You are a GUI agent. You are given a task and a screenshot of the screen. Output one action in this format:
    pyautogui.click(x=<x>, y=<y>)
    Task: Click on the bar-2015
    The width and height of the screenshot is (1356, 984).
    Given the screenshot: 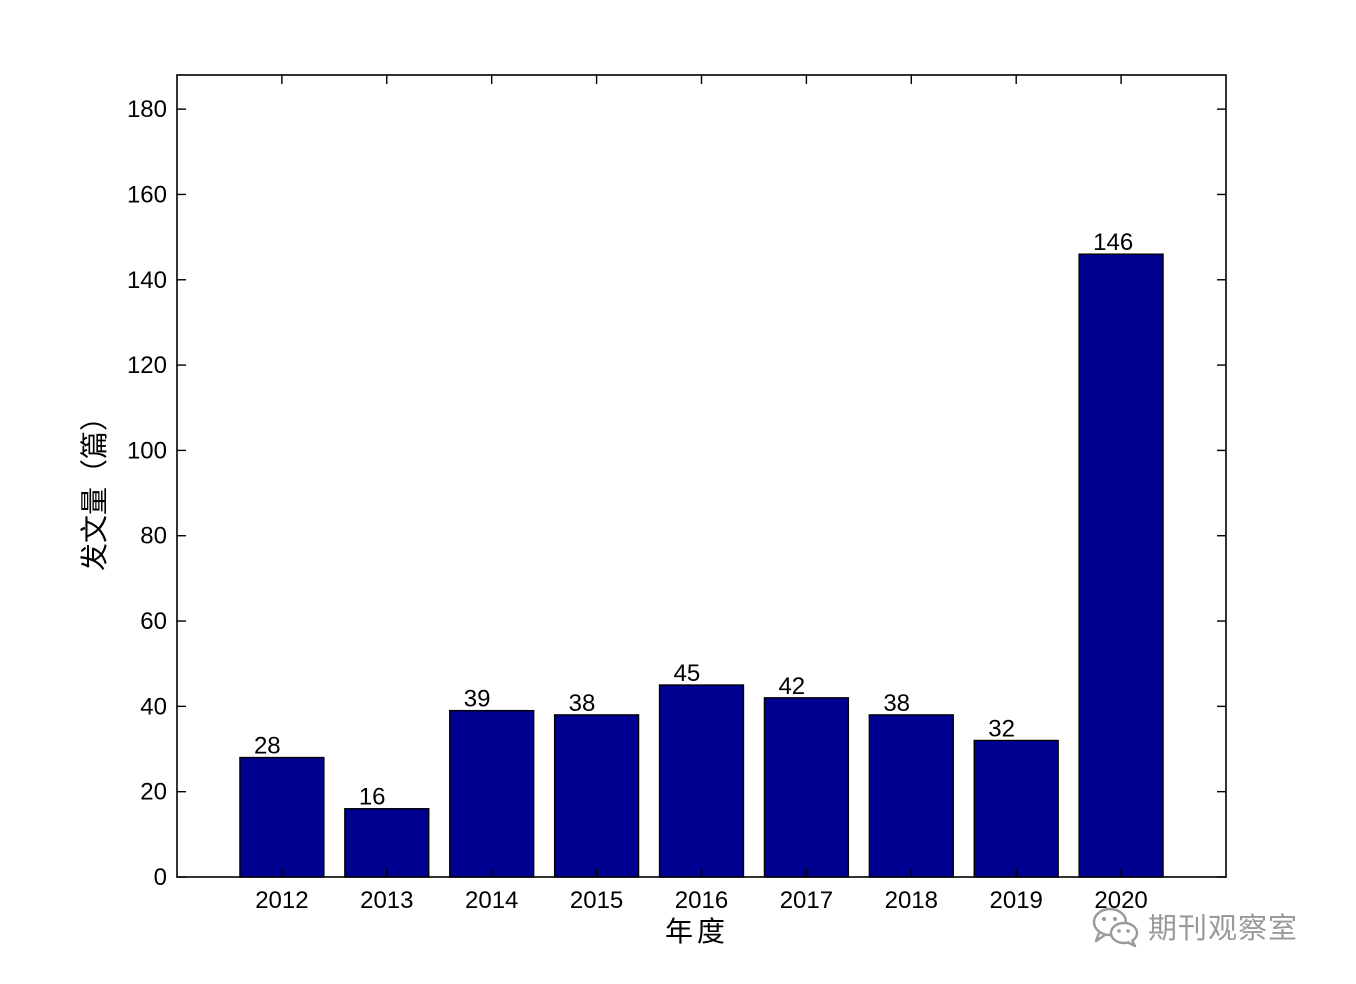 What is the action you would take?
    pyautogui.click(x=596, y=796)
    